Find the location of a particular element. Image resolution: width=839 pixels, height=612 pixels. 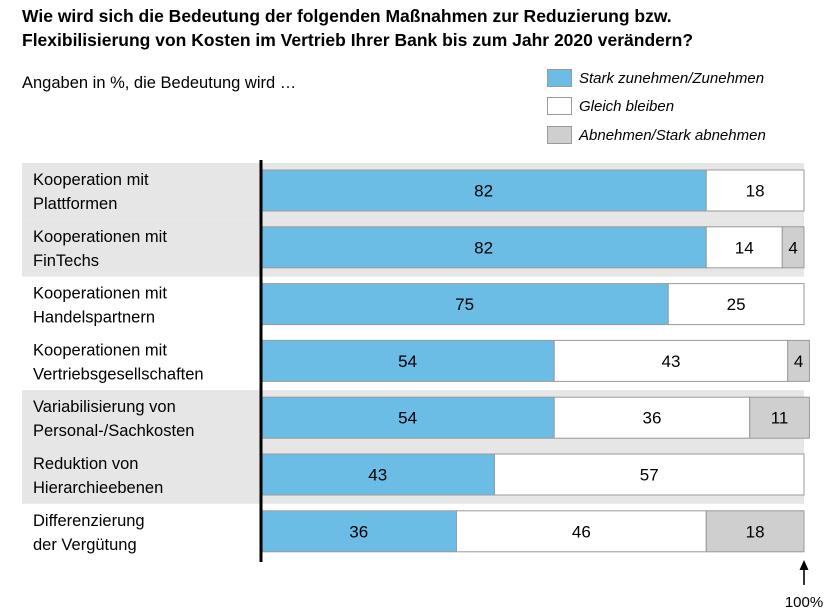

category-label: Kooperation mit Plattformen is located at coordinates (91, 192).